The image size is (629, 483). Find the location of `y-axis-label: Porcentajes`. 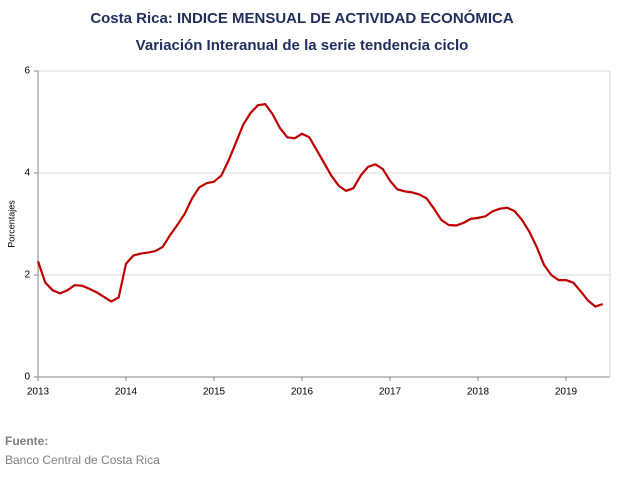

y-axis-label: Porcentajes is located at coordinates (11, 224).